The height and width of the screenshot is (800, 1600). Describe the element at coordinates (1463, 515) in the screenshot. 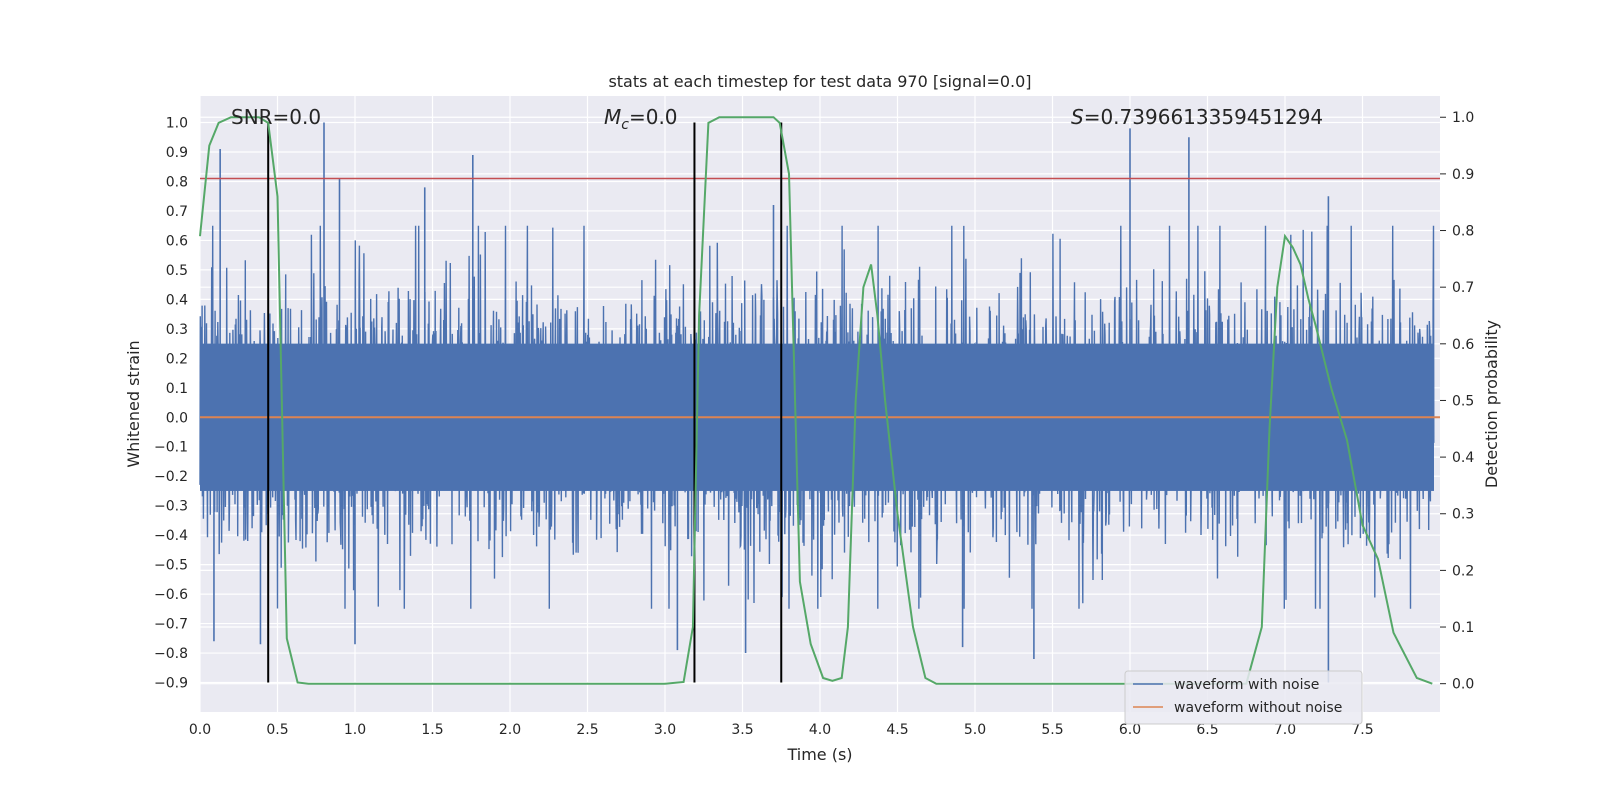

I see `y-right-tick-label: 0.3` at that location.